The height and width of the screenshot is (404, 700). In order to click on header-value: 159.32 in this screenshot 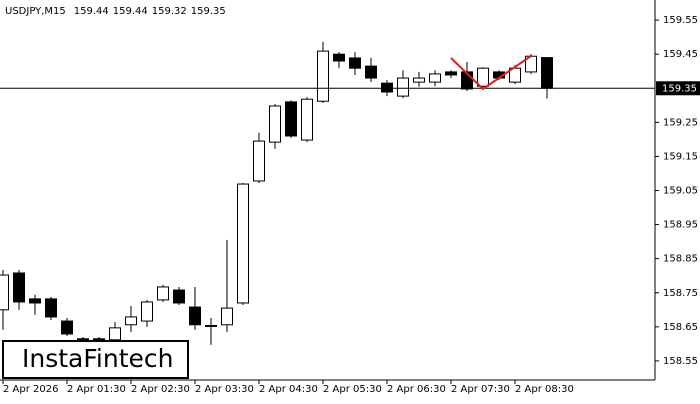, I will do `click(169, 11)`.